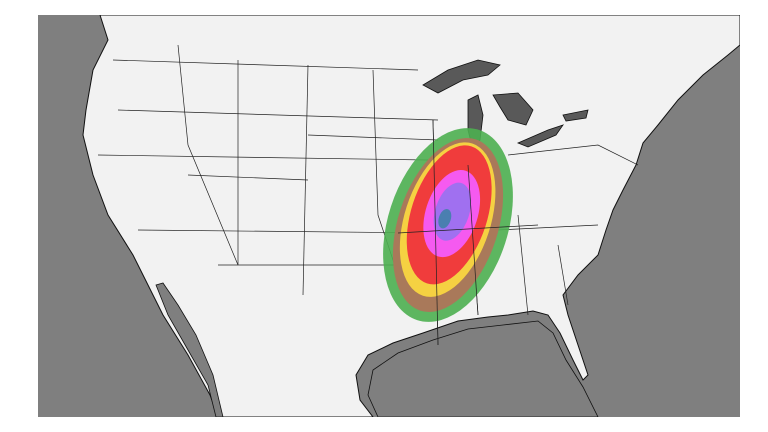 The image size is (768, 432). Describe the element at coordinates (540, 136) in the screenshot. I see `lake-erie` at that location.